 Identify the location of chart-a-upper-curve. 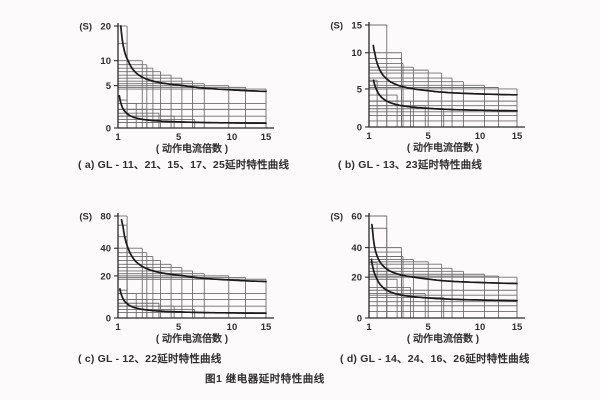
(193, 59).